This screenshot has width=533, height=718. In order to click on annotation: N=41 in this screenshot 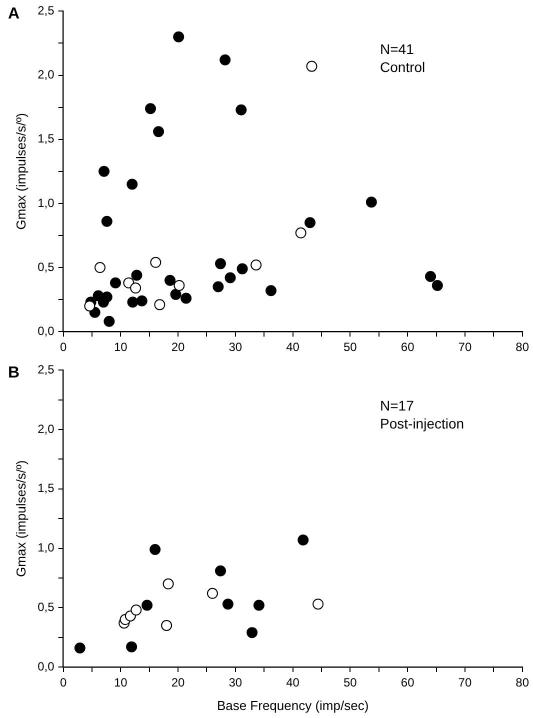, I will do `click(397, 49)`.